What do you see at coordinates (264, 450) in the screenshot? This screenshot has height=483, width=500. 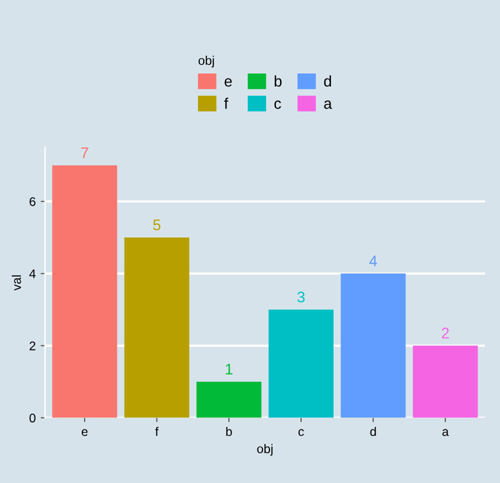 I see `x-axis-title: obj` at bounding box center [264, 450].